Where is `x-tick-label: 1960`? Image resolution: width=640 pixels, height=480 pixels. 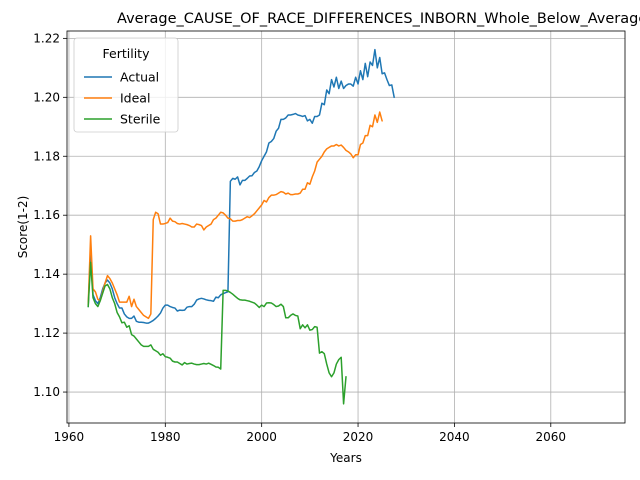
x-tick-label: 1960 is located at coordinates (69, 437).